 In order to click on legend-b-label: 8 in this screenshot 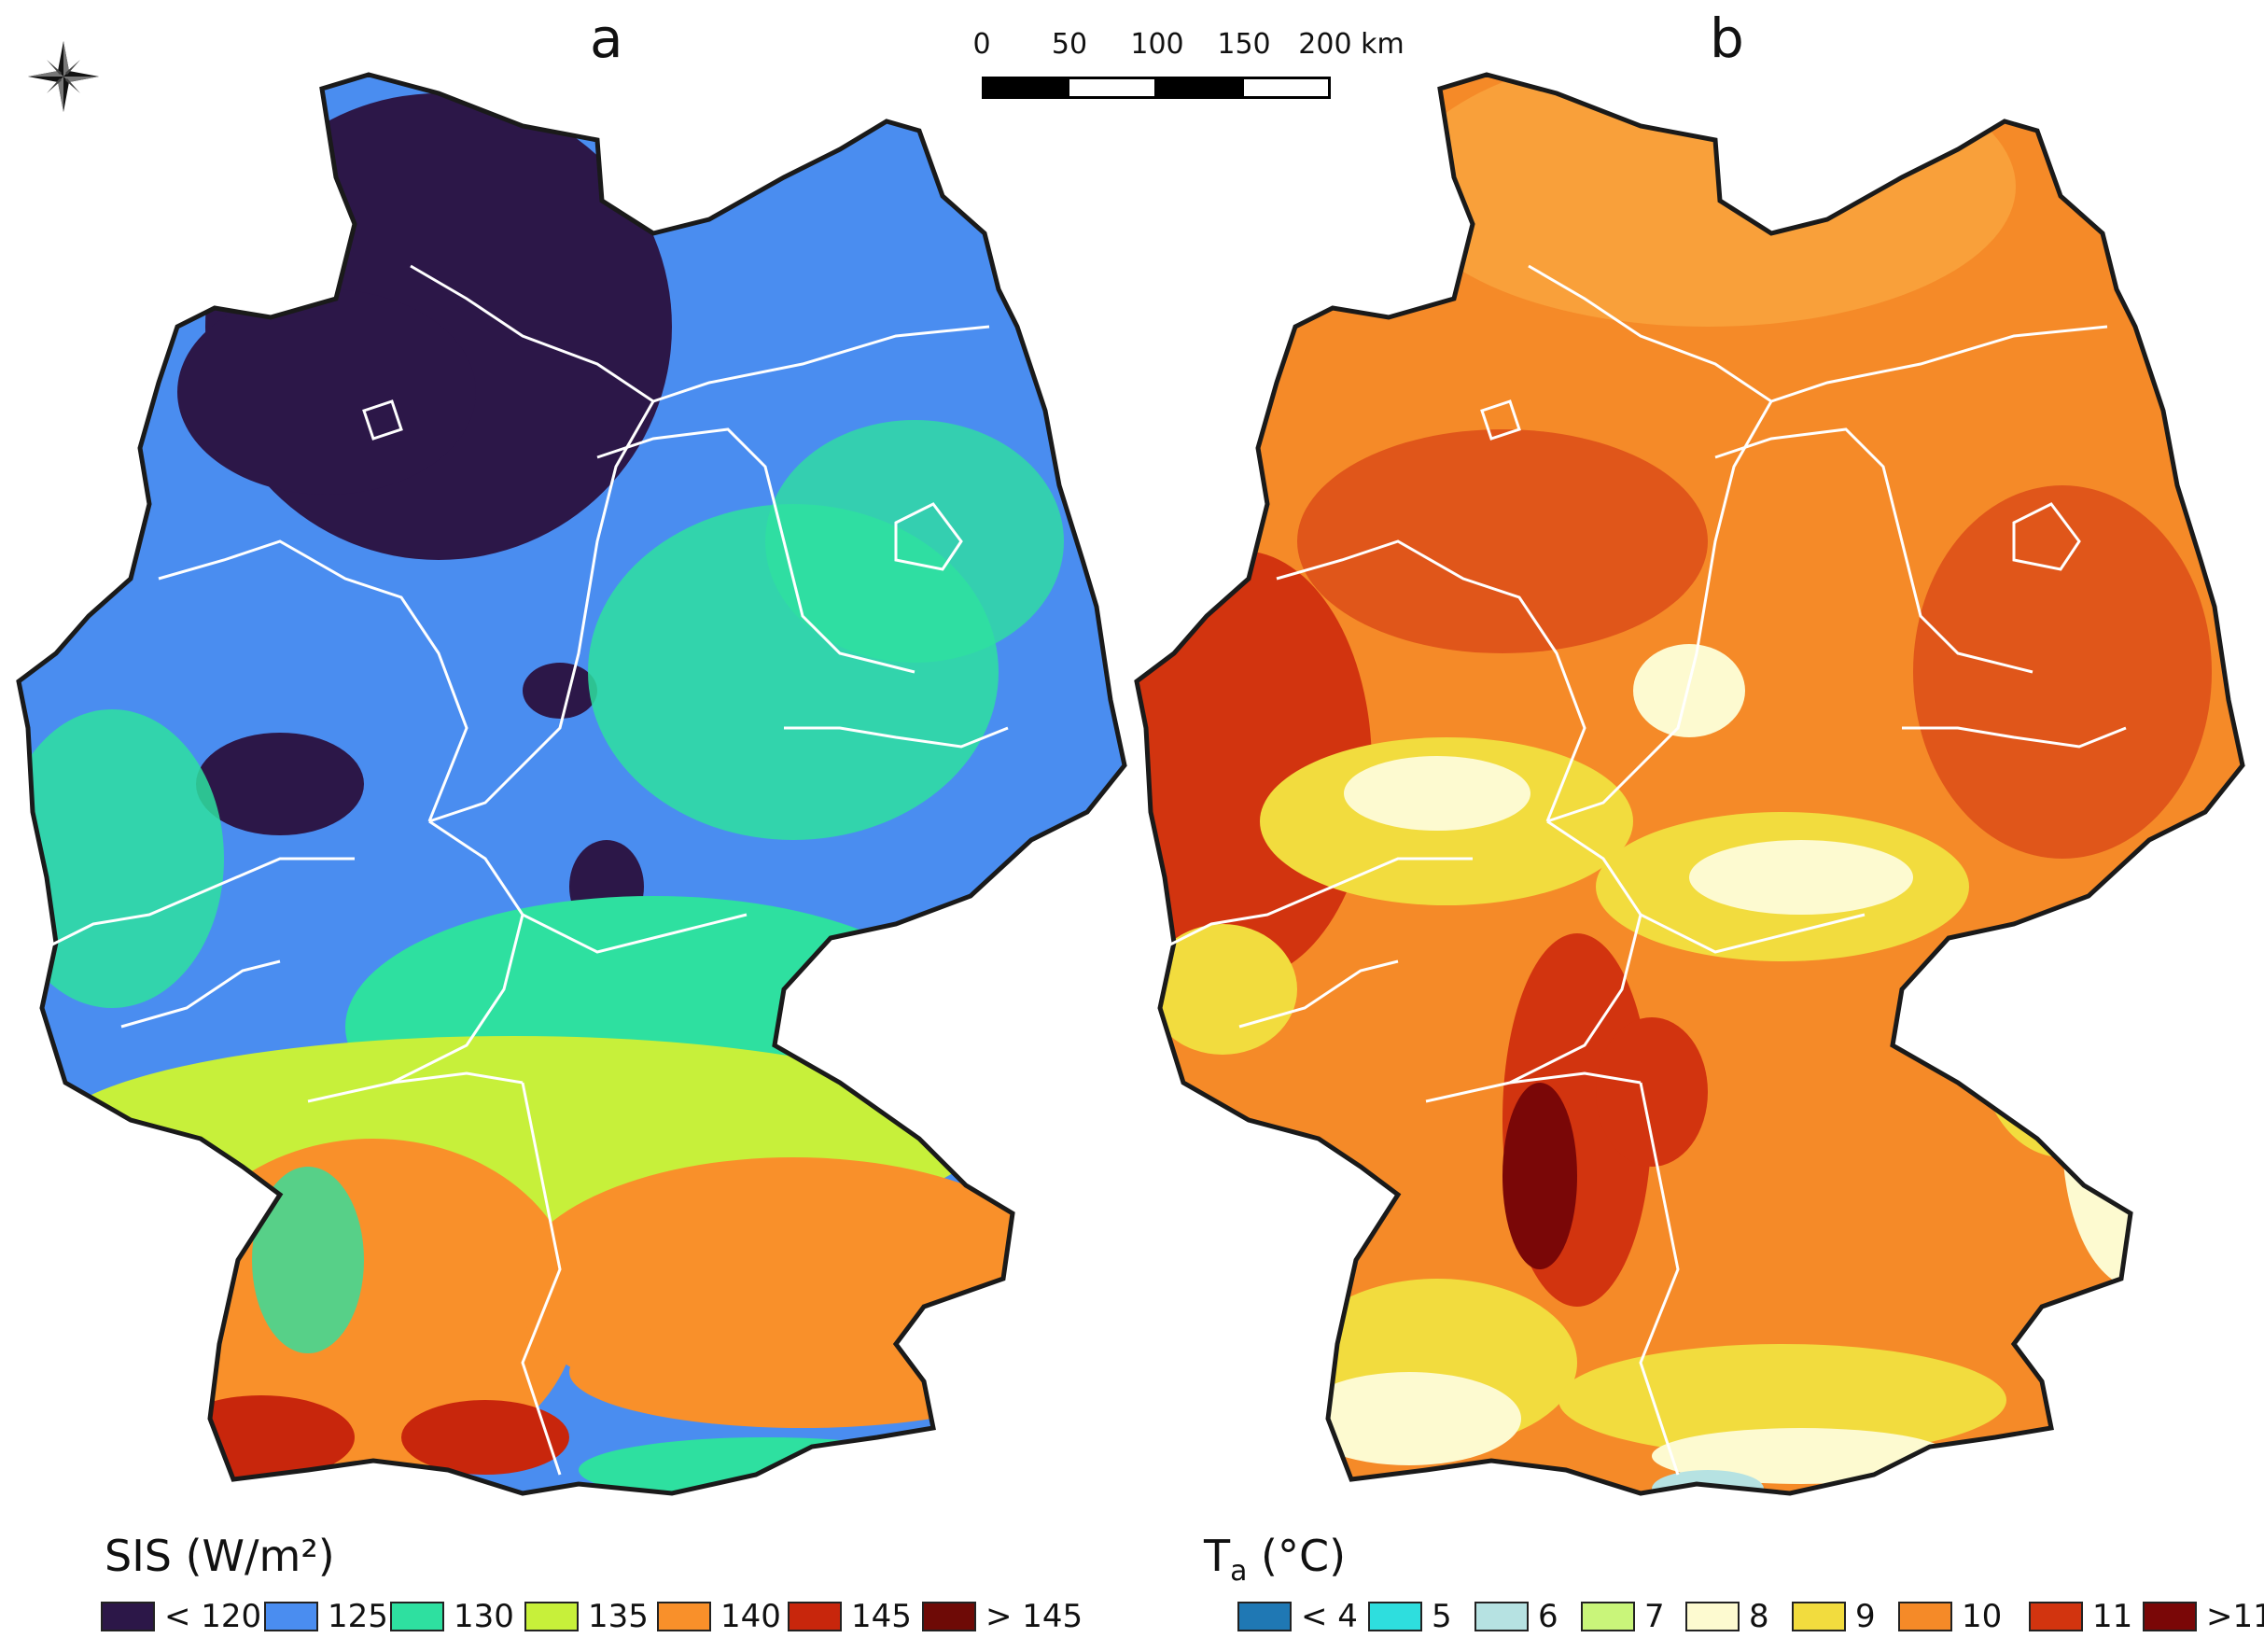, I will do `click(1759, 1616)`.